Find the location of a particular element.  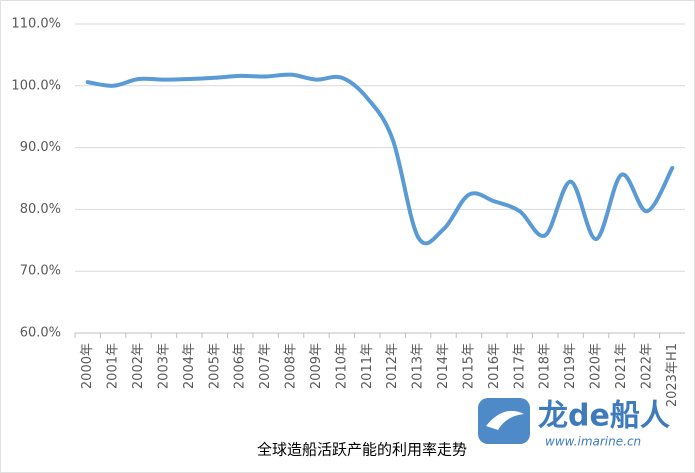

y-tick-label: 80.0% is located at coordinates (40, 209).